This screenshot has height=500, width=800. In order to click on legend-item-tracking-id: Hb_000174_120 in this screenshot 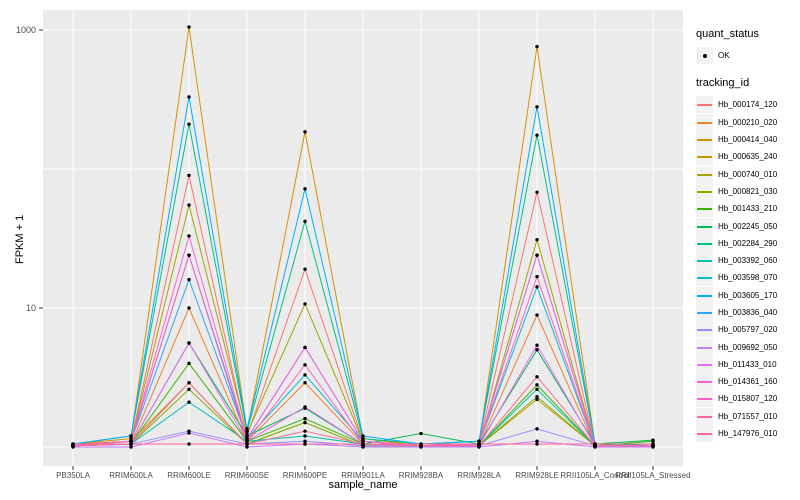, I will do `click(748, 105)`.